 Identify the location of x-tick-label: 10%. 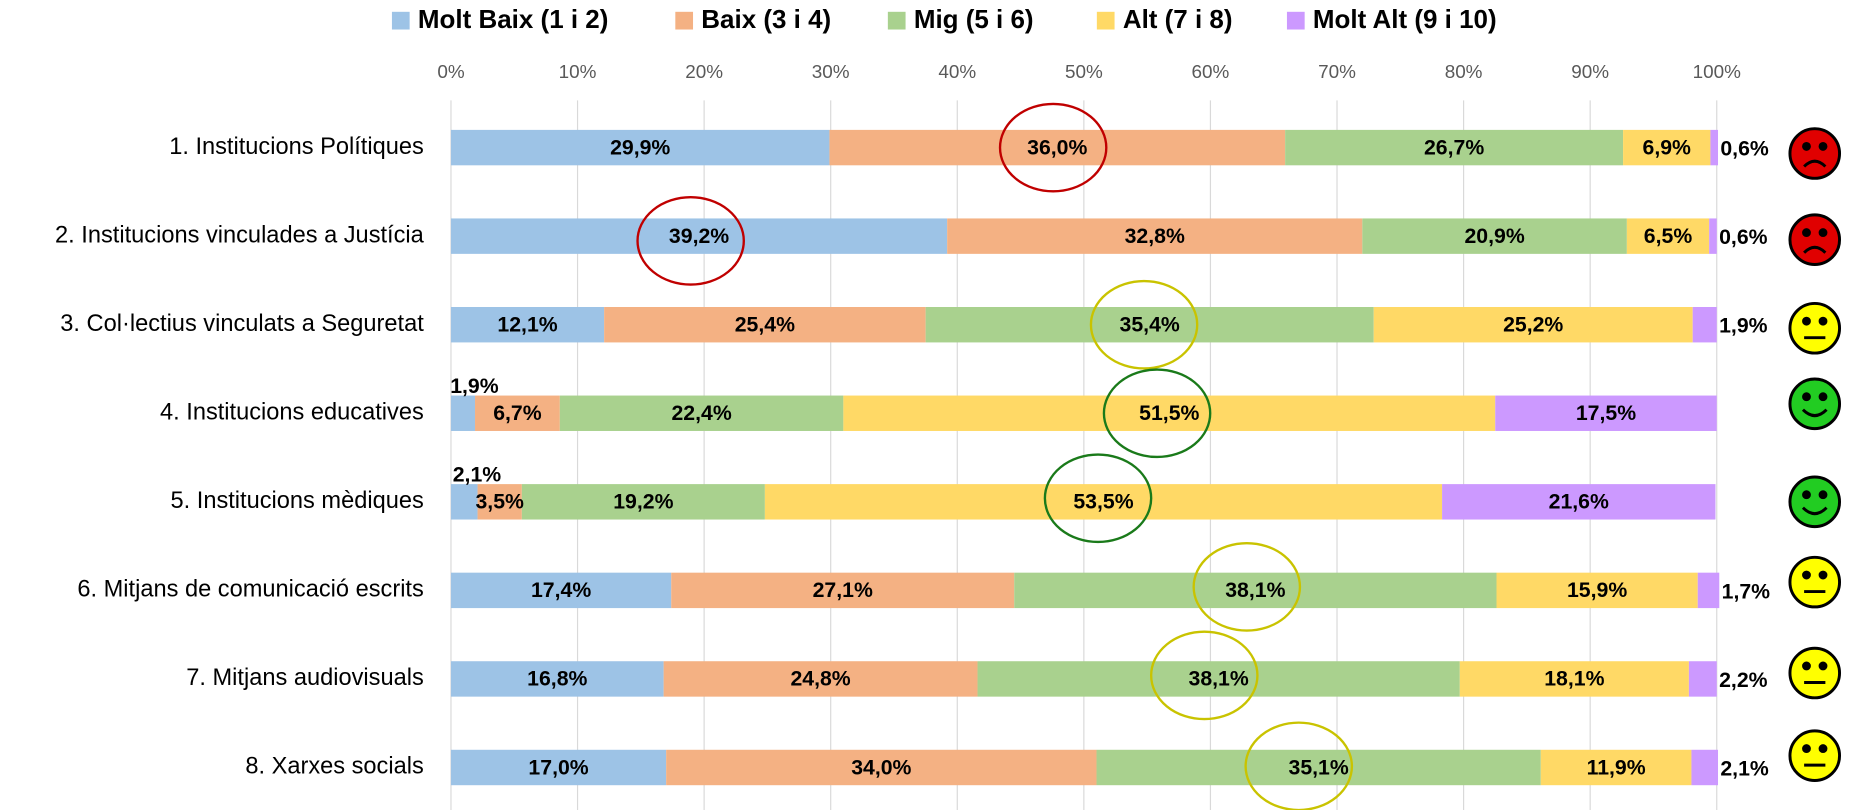
(578, 72).